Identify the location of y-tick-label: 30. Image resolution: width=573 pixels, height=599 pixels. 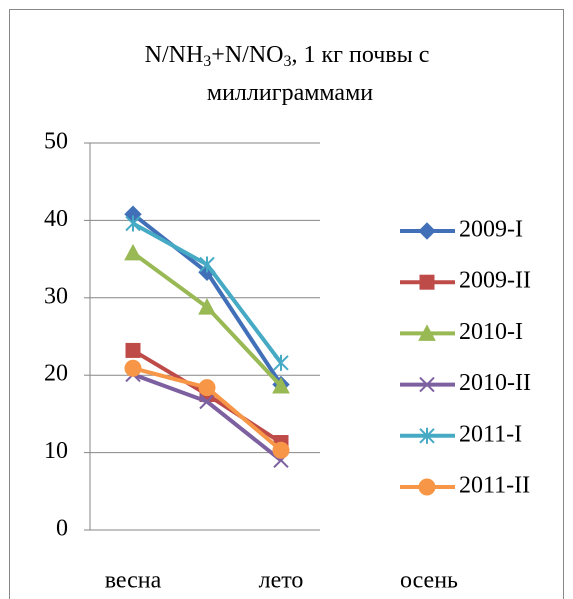
(56, 296).